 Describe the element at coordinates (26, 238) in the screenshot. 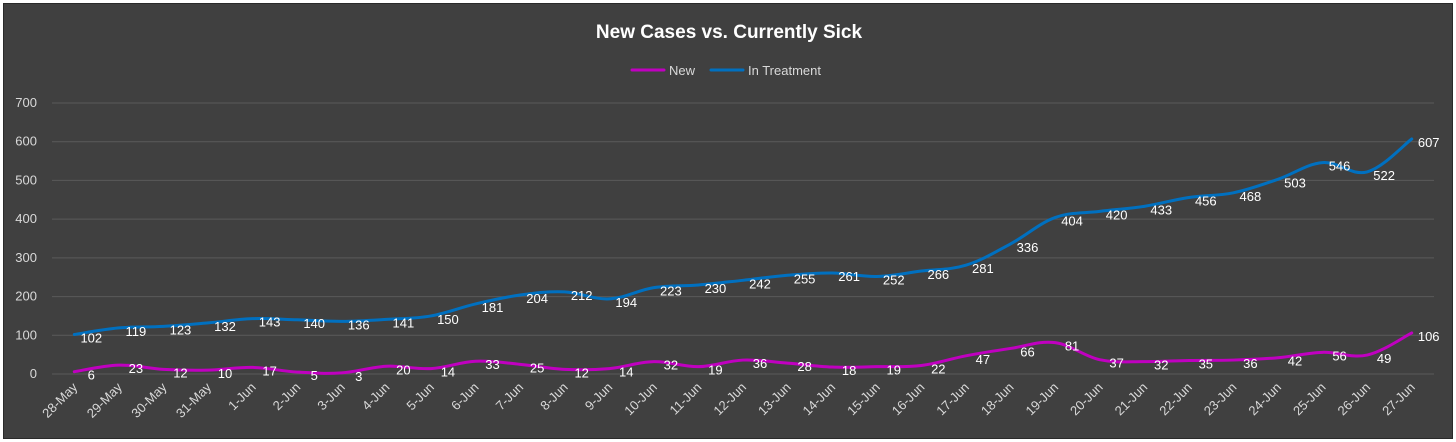

I see `y-axis-ticks: 0 100 200 300 400 500 600 700` at that location.